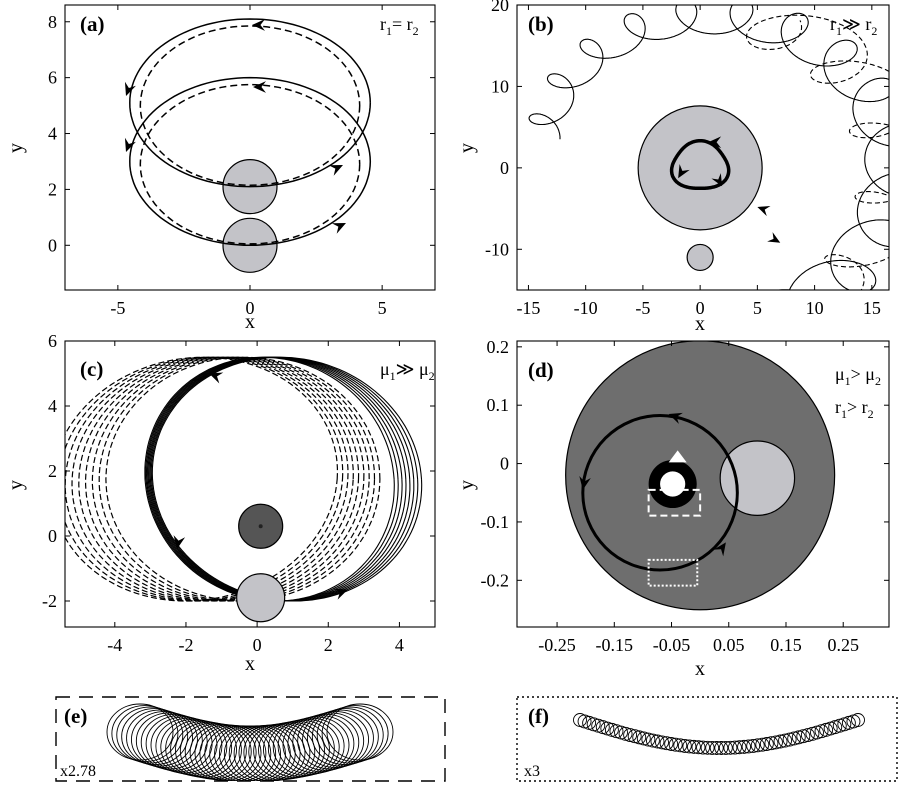 Image resolution: width=900 pixels, height=787 pixels. I want to click on y-tick-label: 8, so click(52, 22).